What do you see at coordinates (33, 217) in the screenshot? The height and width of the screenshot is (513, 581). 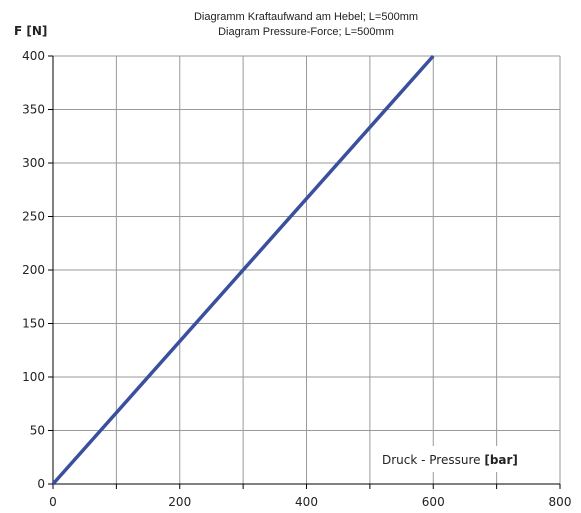 I see `y-tick-label-5: 250` at bounding box center [33, 217].